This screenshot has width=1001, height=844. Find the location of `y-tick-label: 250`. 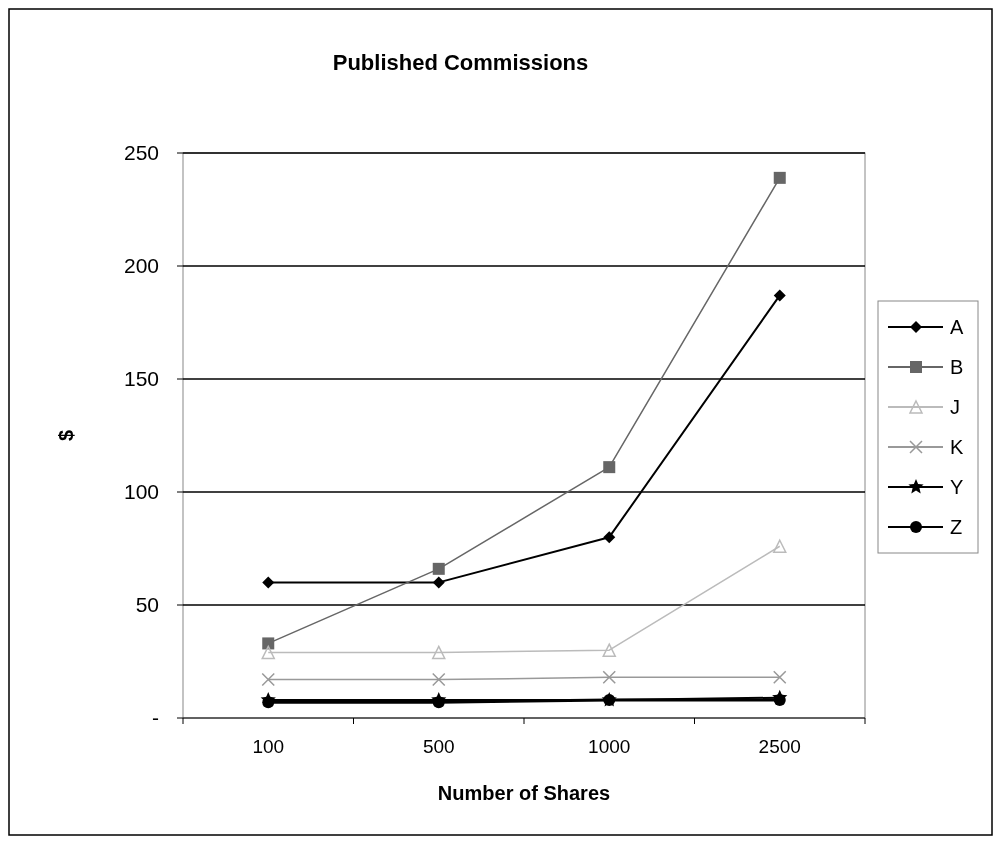

y-tick-label: 250 is located at coordinates (141, 153).